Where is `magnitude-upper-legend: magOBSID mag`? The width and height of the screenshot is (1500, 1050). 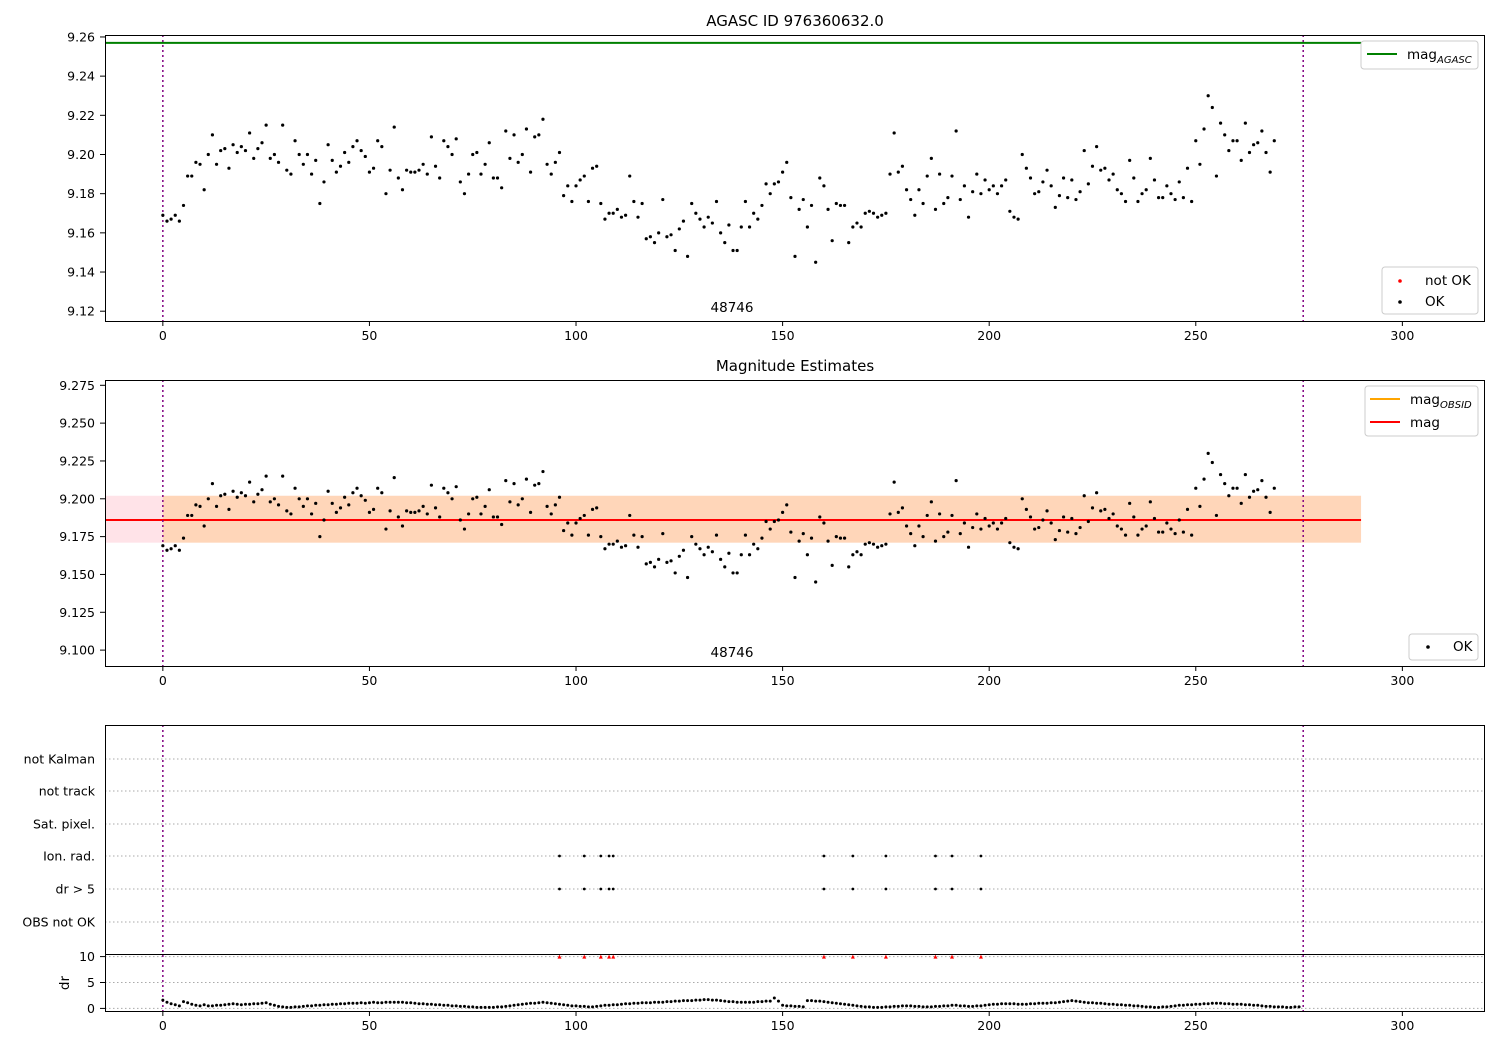
magnitude-upper-legend: magOBSID mag is located at coordinates (1421, 411).